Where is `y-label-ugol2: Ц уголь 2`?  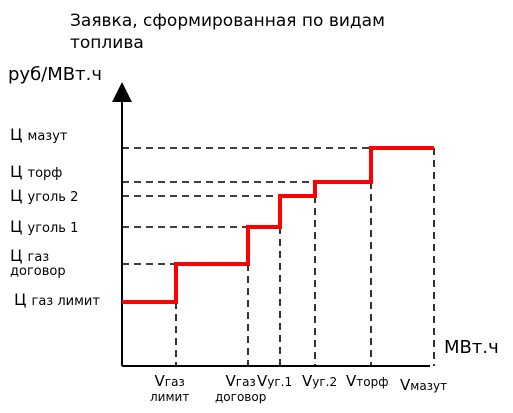
y-label-ugol2: Ц уголь 2 is located at coordinates (44, 195).